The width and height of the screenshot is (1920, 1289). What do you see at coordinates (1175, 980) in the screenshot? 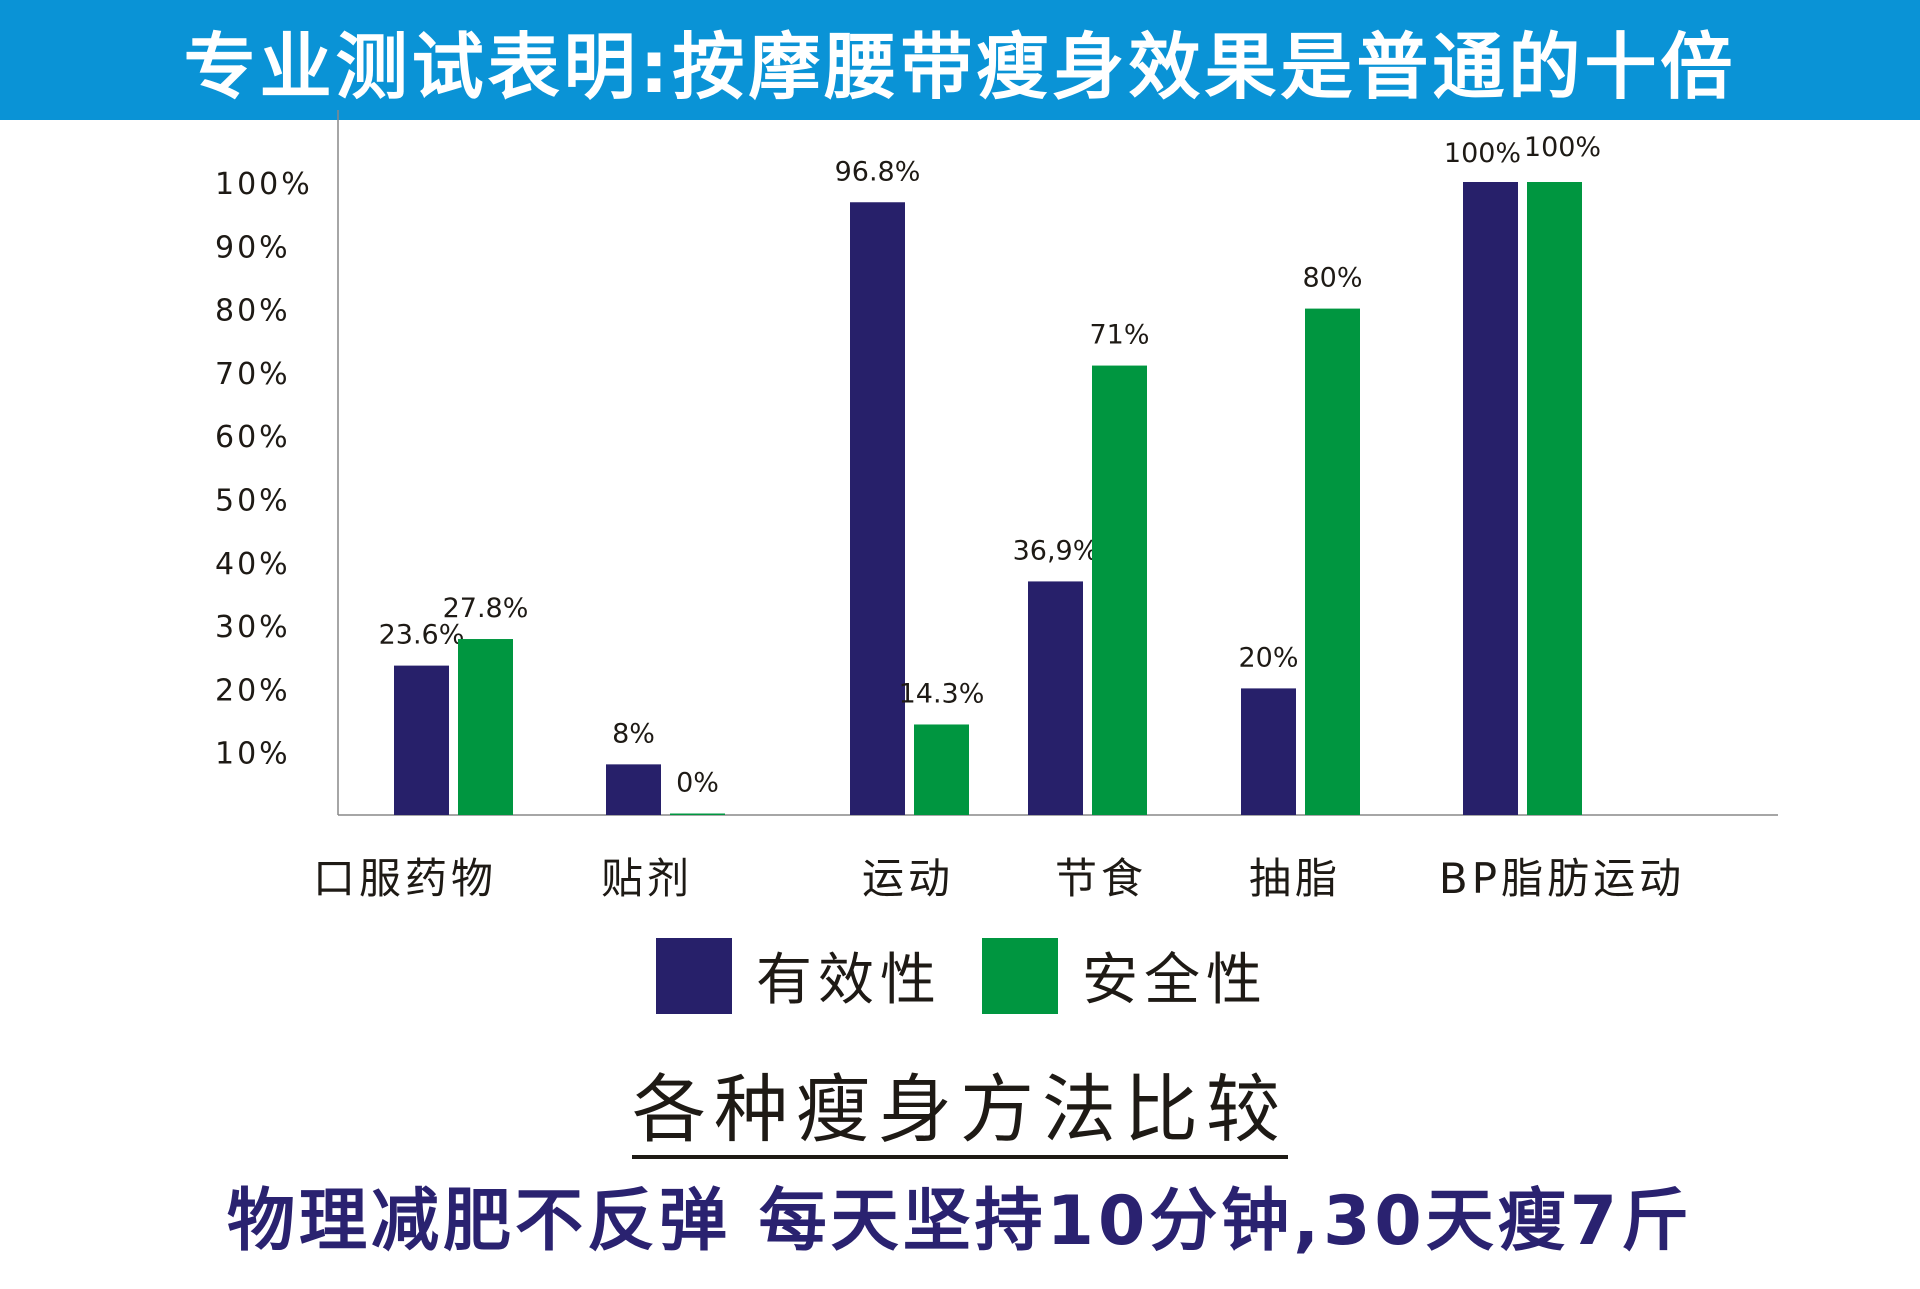
I see `legend-label-safety: 安全性` at bounding box center [1175, 980].